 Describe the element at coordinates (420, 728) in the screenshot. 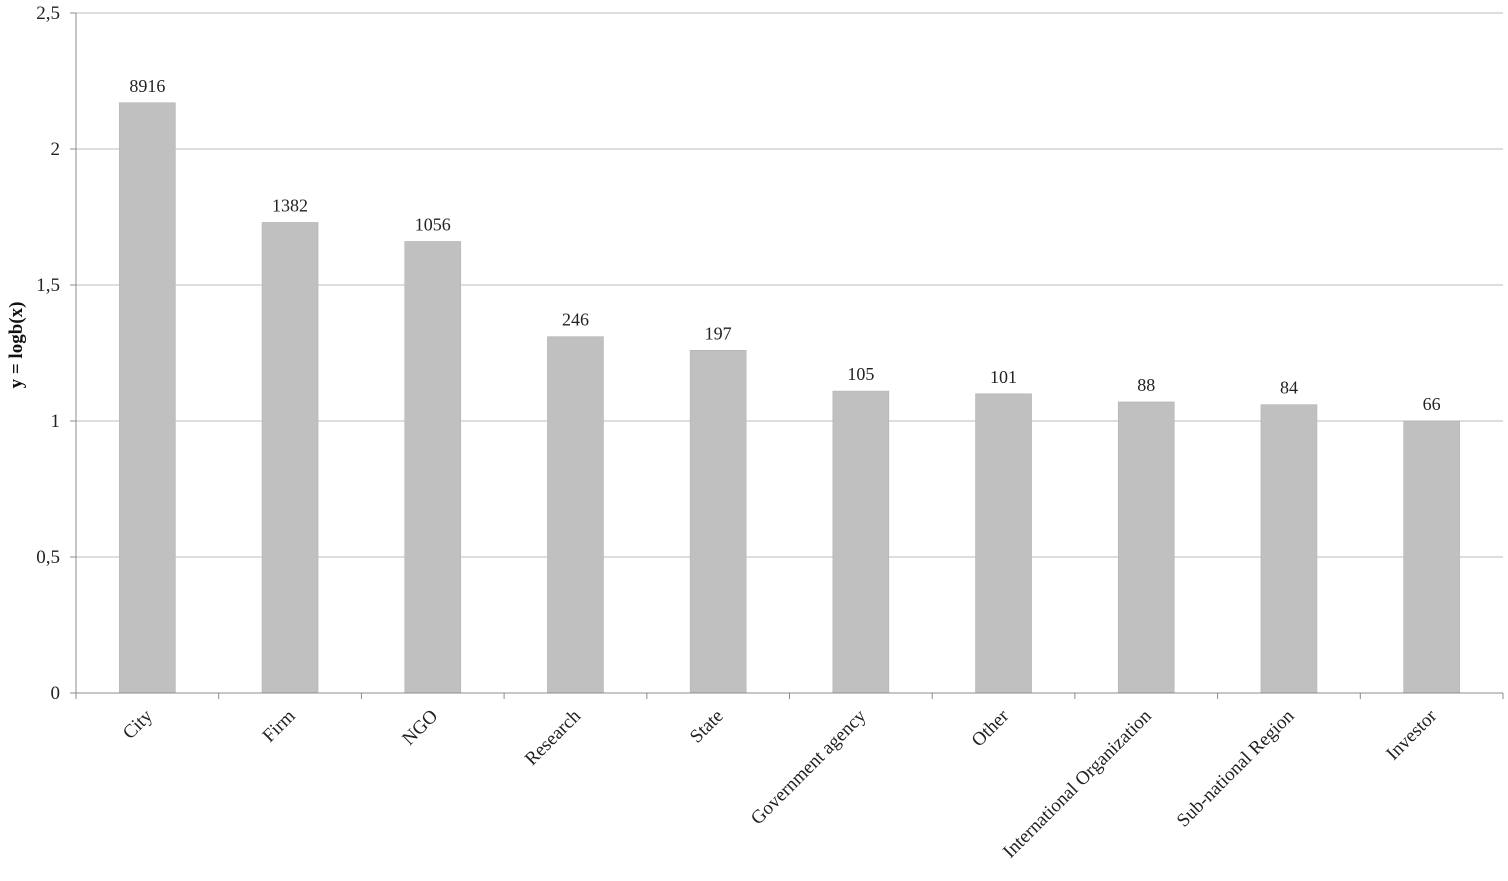

I see `x-tick-label: NGO` at that location.